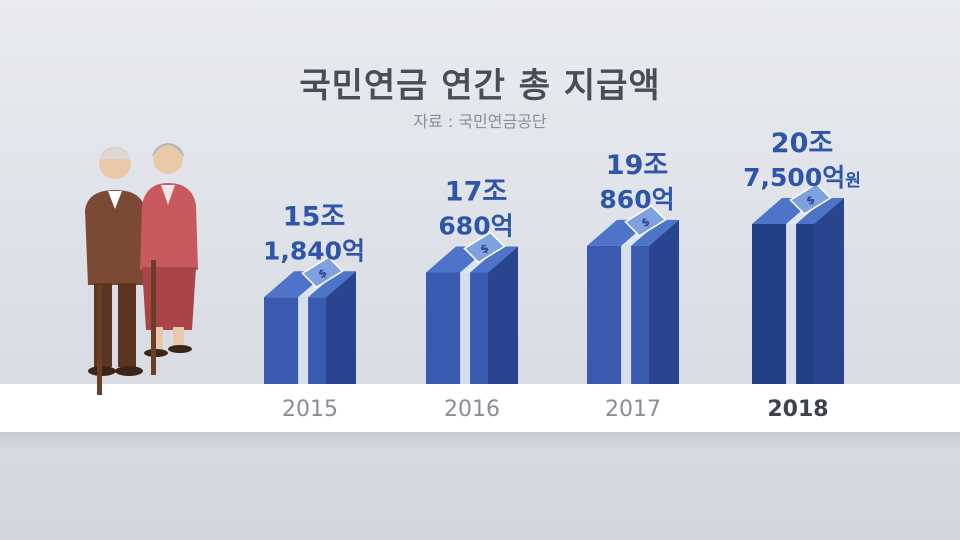 This screenshot has width=960, height=540. Describe the element at coordinates (314, 216) in the screenshot. I see `data-label-line1: 15조` at that location.